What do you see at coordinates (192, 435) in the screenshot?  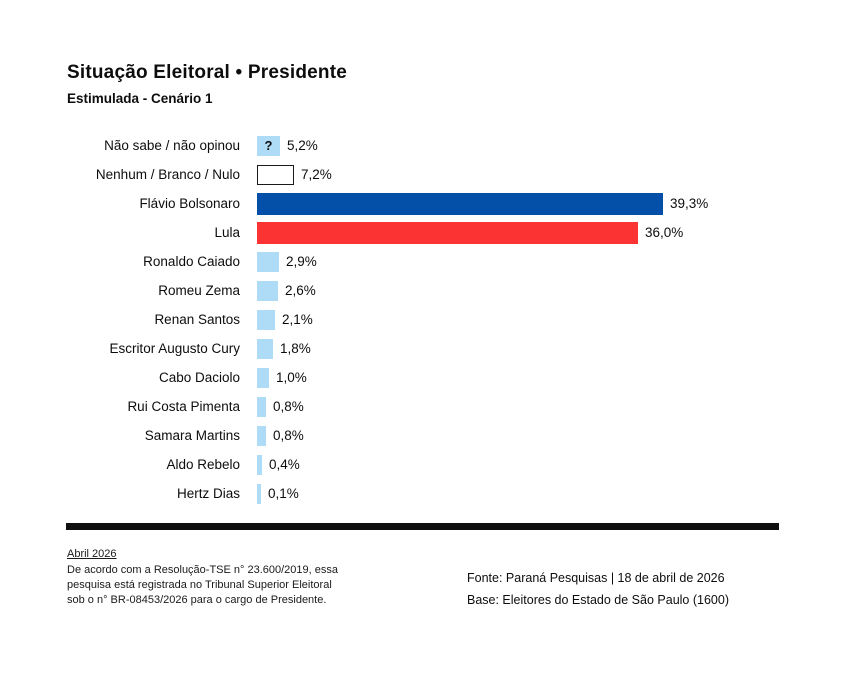 I see `bar-label: Samara Martins` at bounding box center [192, 435].